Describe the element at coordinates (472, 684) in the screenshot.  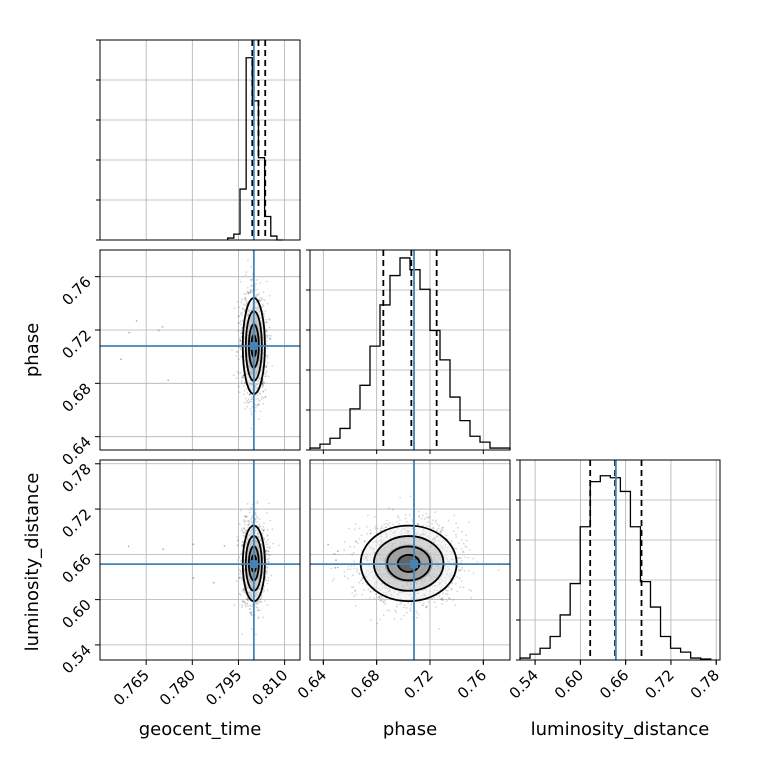
I see `x-tick-label: 0.76` at that location.